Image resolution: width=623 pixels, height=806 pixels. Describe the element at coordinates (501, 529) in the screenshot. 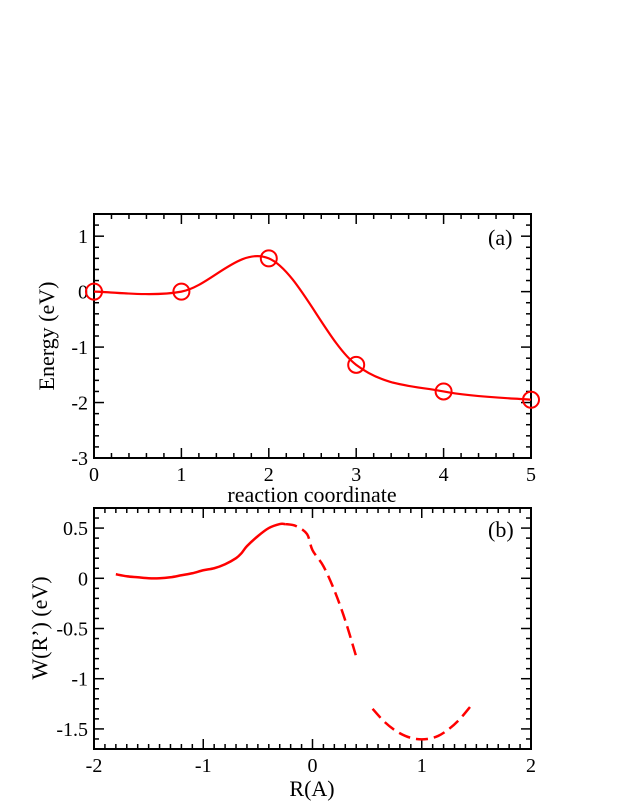

I see `panel-b-label: (b)` at that location.